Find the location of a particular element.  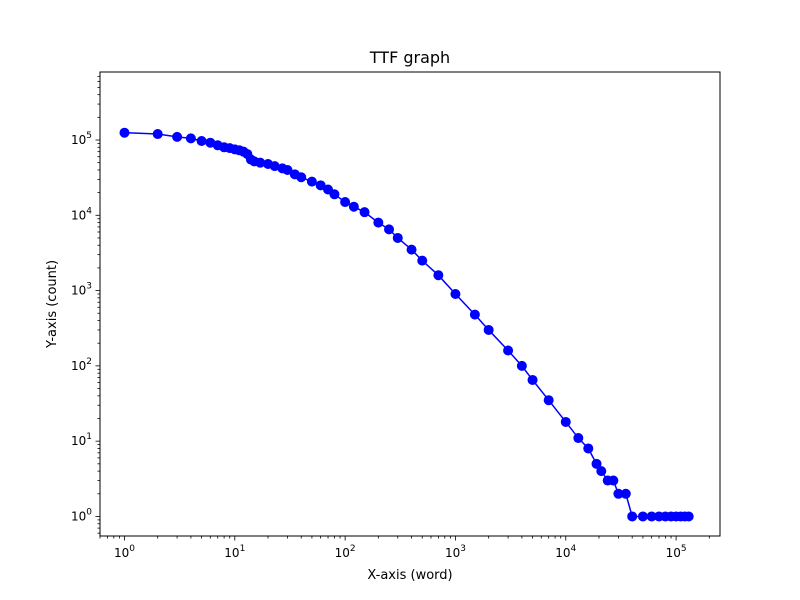

y-tick-label: 10⁴ is located at coordinates (81, 214).